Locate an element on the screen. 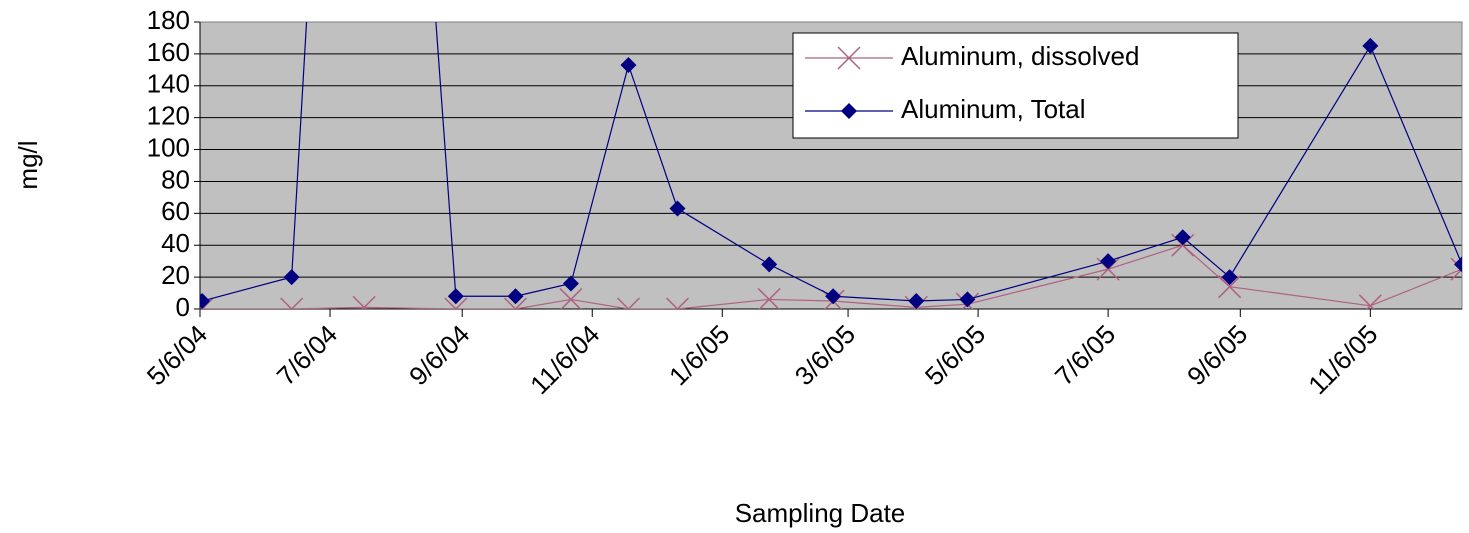  x-tick-label: 3/6/05 is located at coordinates (825, 355).